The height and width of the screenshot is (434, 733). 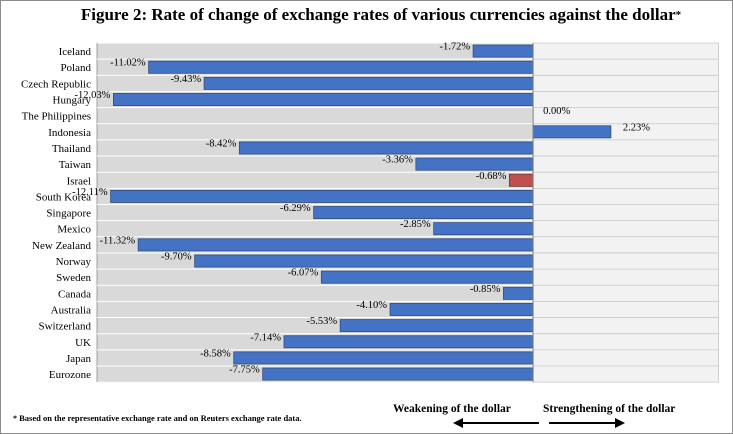 I want to click on category-label-japan: Japan, so click(x=79, y=359).